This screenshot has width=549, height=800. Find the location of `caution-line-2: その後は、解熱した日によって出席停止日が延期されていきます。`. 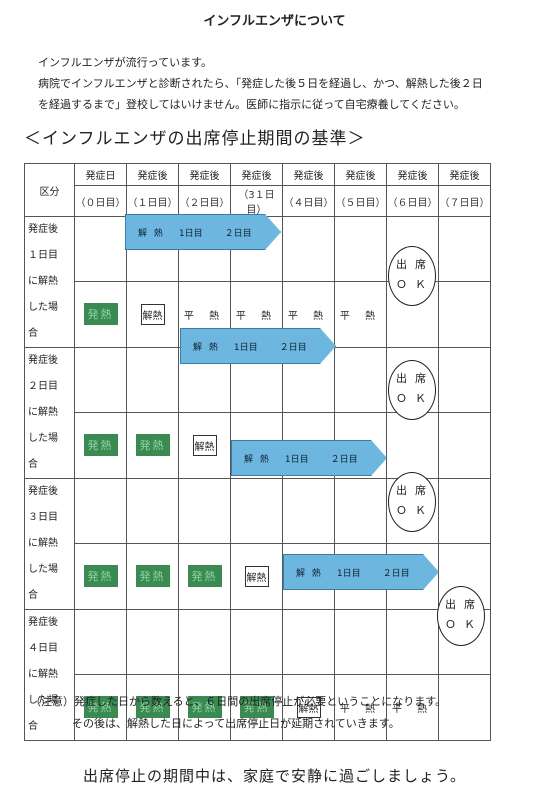

caution-line-2: その後は、解熱した日によって出席停止日が延期されていきます。 is located at coordinates (236, 723).